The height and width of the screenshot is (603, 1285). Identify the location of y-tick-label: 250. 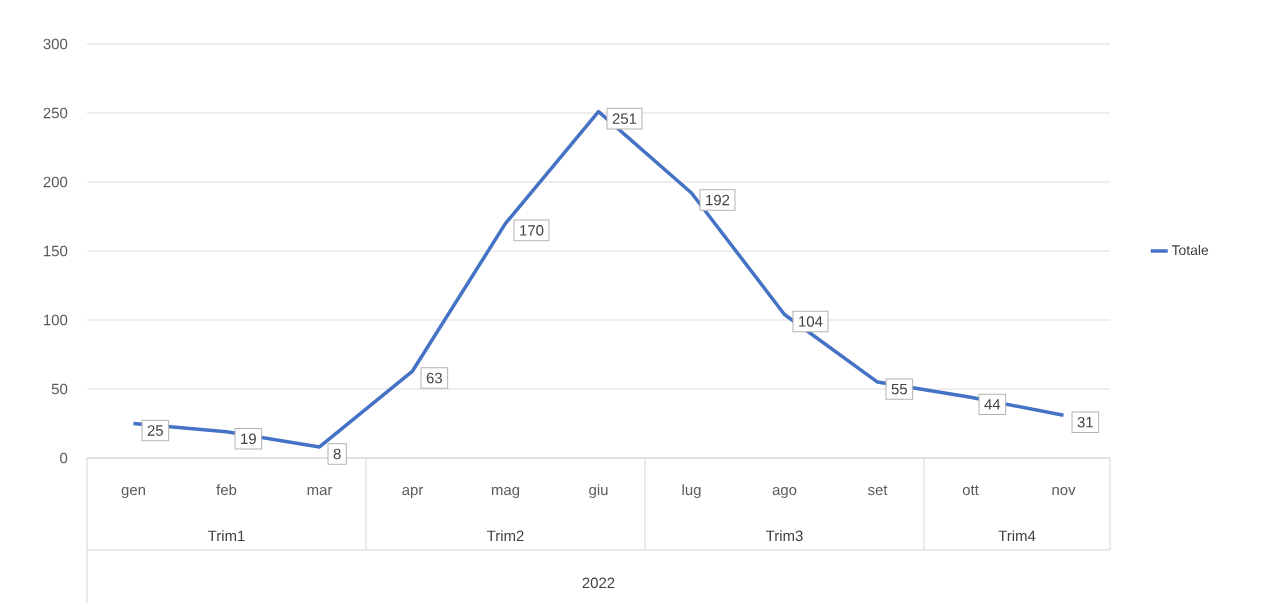
(55, 113).